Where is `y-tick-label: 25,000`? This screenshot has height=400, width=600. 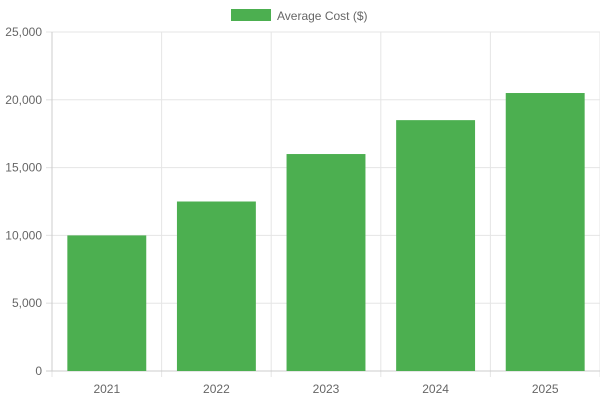 y-tick-label: 25,000 is located at coordinates (23, 32).